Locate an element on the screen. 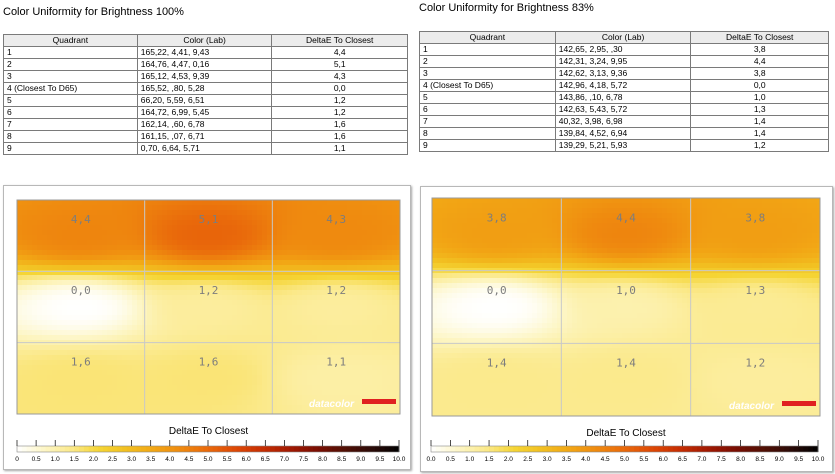 This screenshot has height=474, width=835. table-row: 3 165,12, 4,53, 9,39 4,3 is located at coordinates (205, 76).